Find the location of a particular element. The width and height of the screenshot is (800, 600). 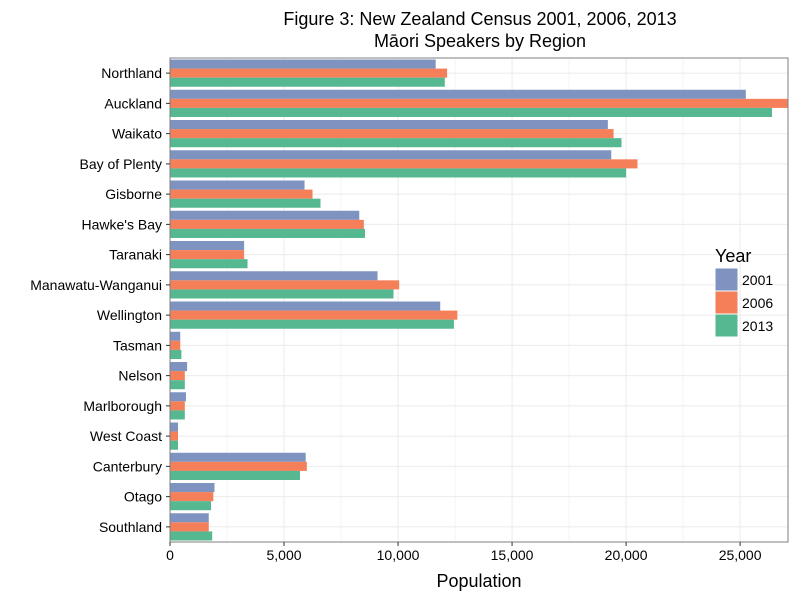

bar-tasman-2013 is located at coordinates (176, 354).